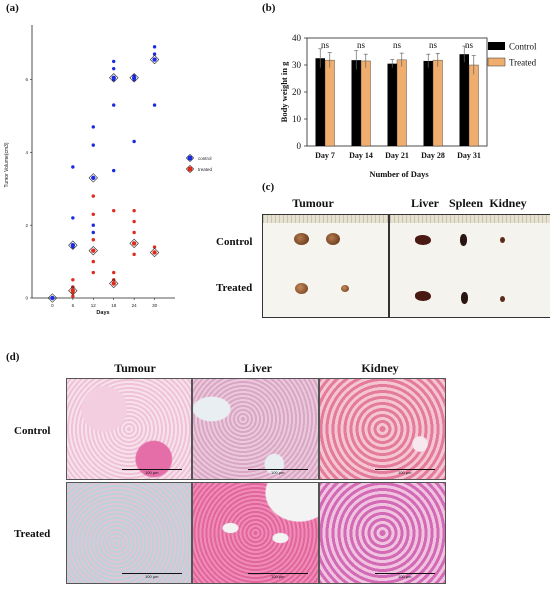  Describe the element at coordinates (297, 92) in the screenshot. I see `y-tick-label: 20` at that location.